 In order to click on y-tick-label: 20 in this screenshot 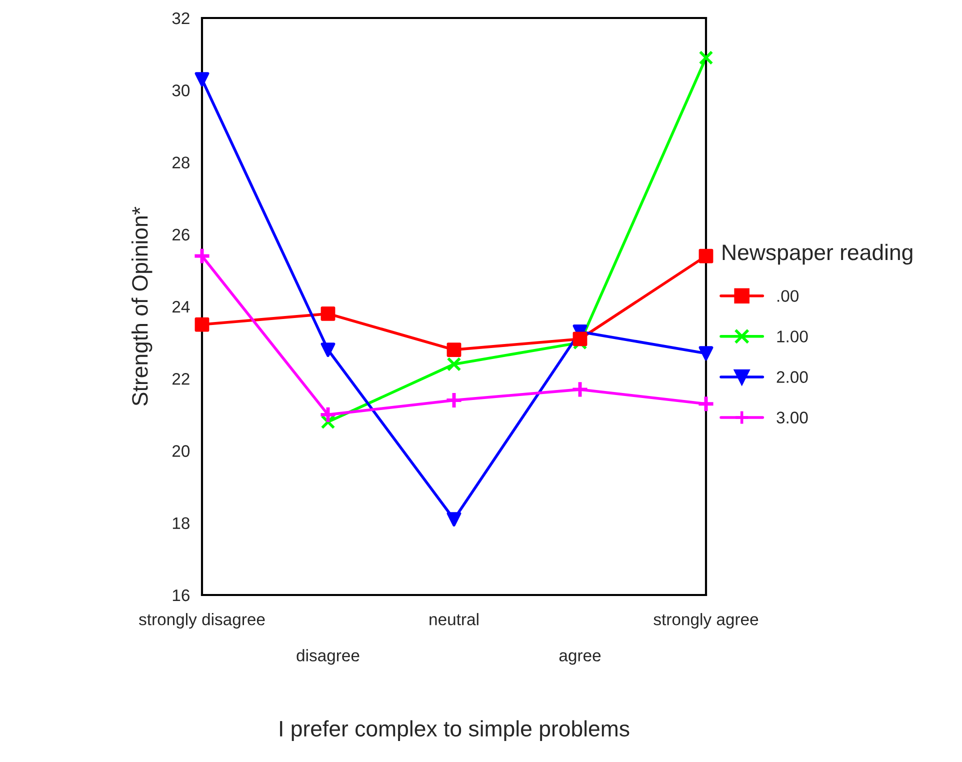, I will do `click(181, 451)`.